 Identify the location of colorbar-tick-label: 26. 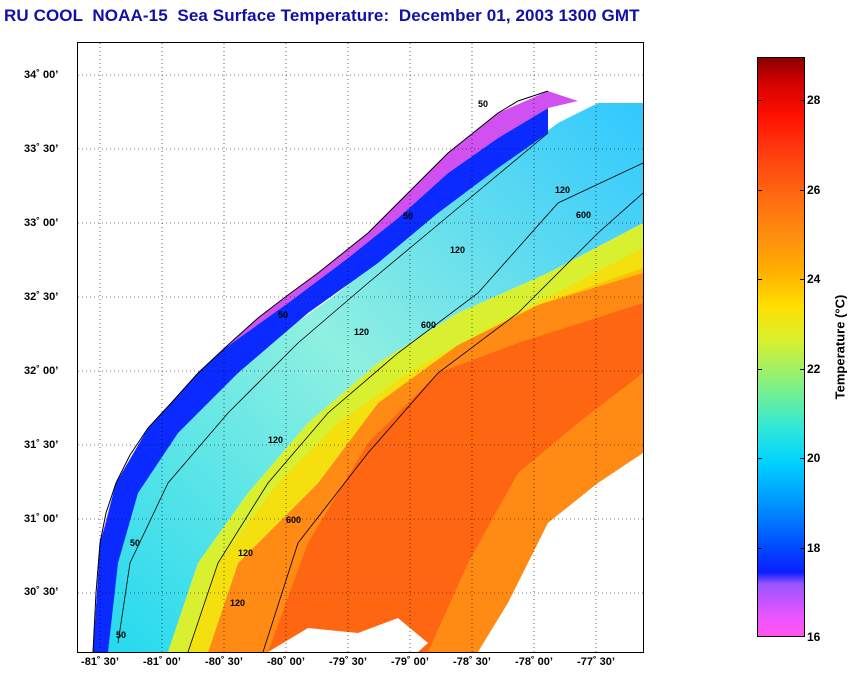
(814, 190).